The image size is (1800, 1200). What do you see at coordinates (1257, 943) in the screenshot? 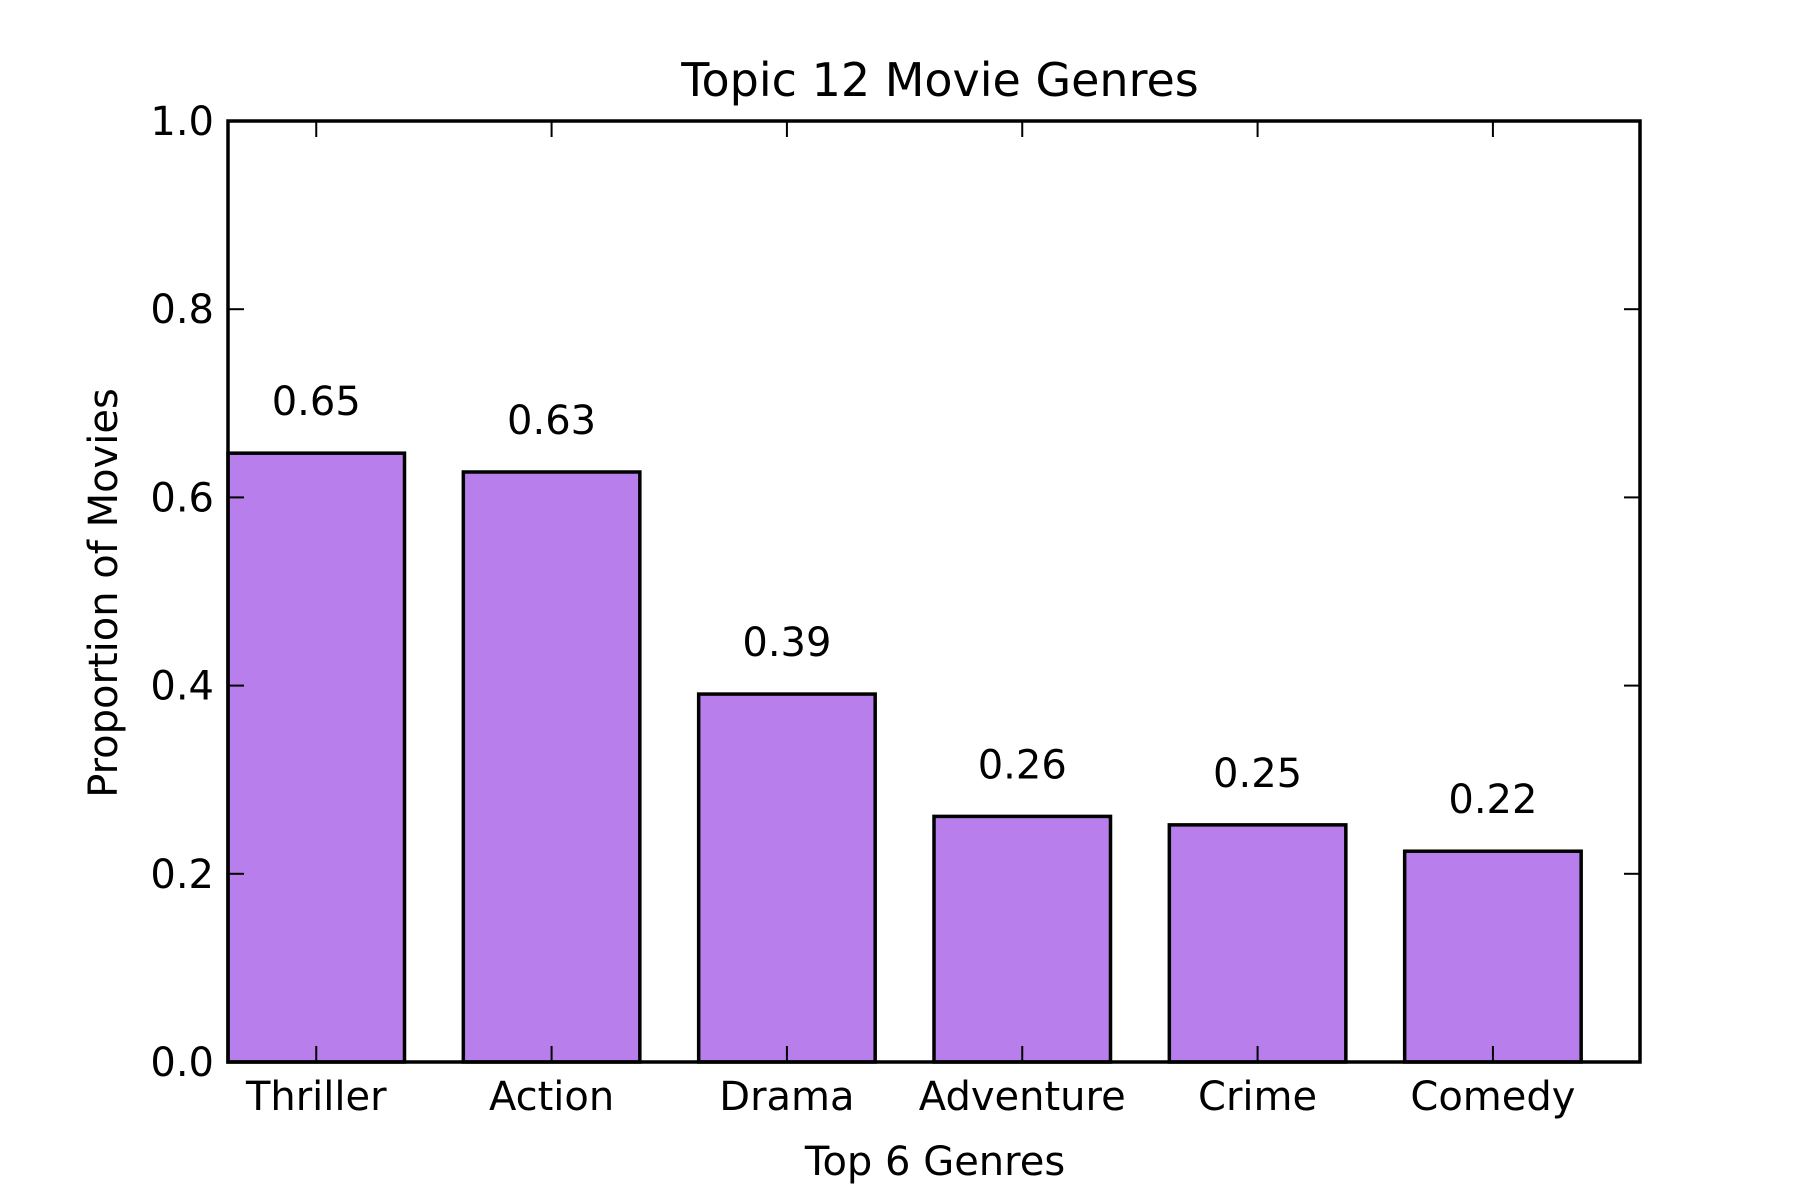
I see `bar-crime` at bounding box center [1257, 943].